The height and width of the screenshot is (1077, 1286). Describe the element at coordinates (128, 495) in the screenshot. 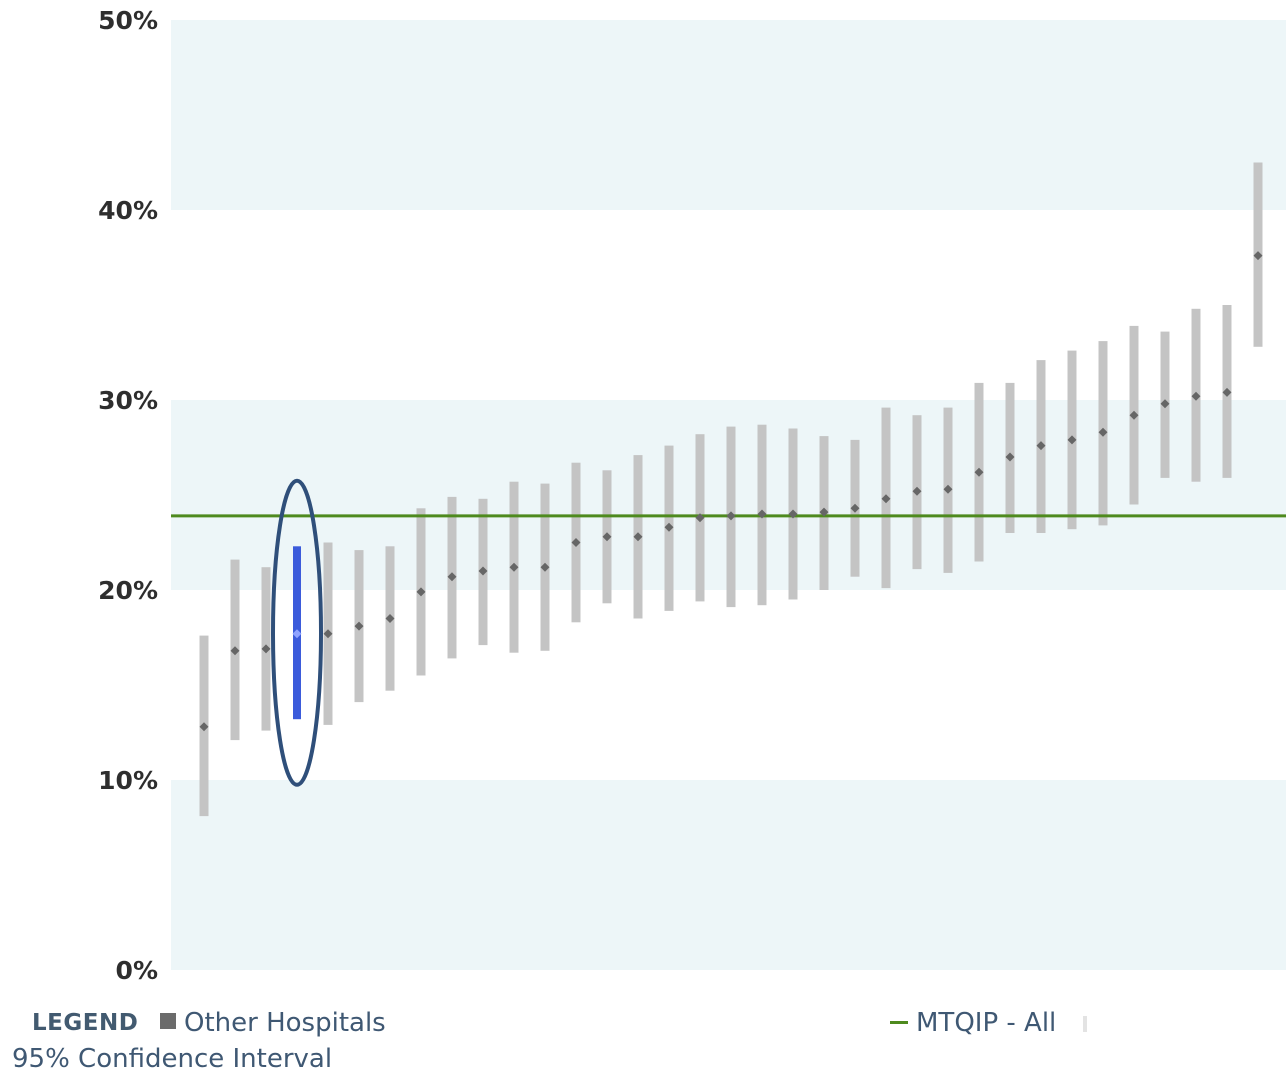

I see `y-axis-tick-labels: 0% 10% 20% 30% 40% 50%` at that location.